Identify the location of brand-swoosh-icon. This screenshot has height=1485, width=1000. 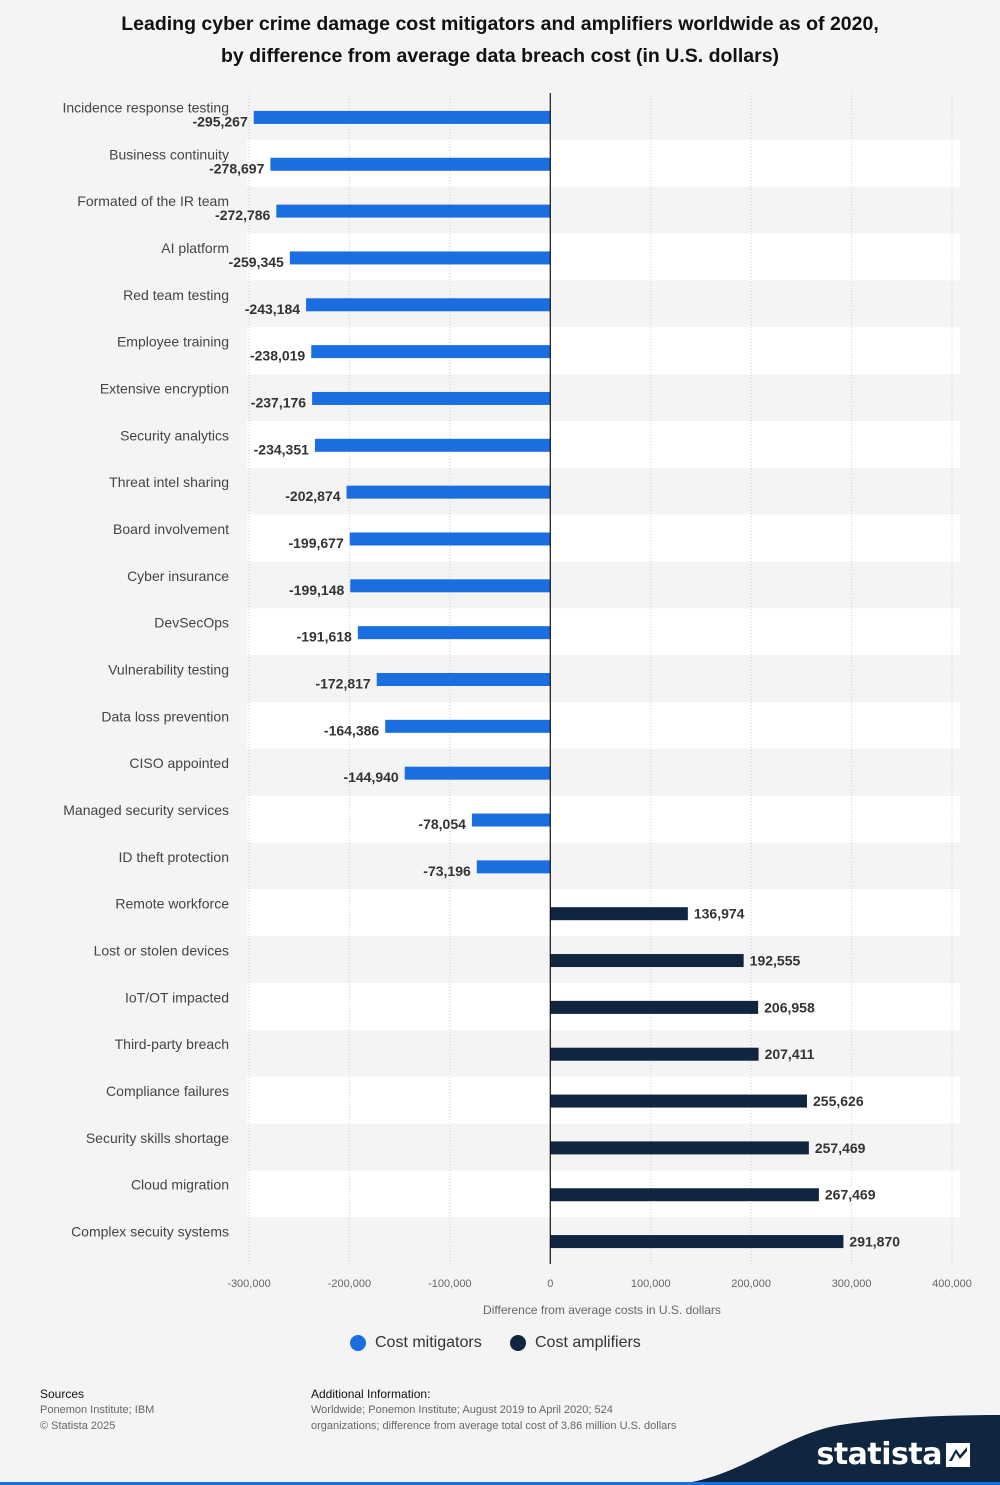
(835, 1450).